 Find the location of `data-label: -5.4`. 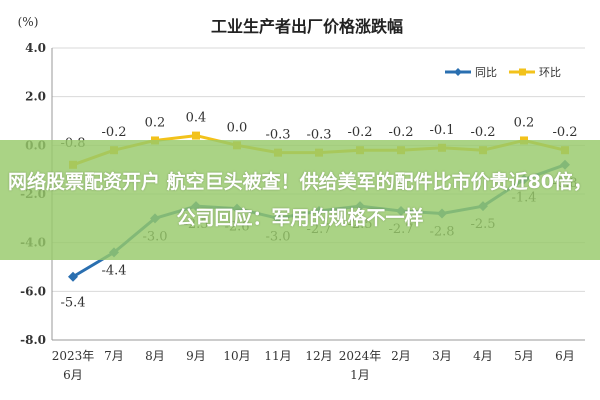

data-label: -5.4 is located at coordinates (72, 303).